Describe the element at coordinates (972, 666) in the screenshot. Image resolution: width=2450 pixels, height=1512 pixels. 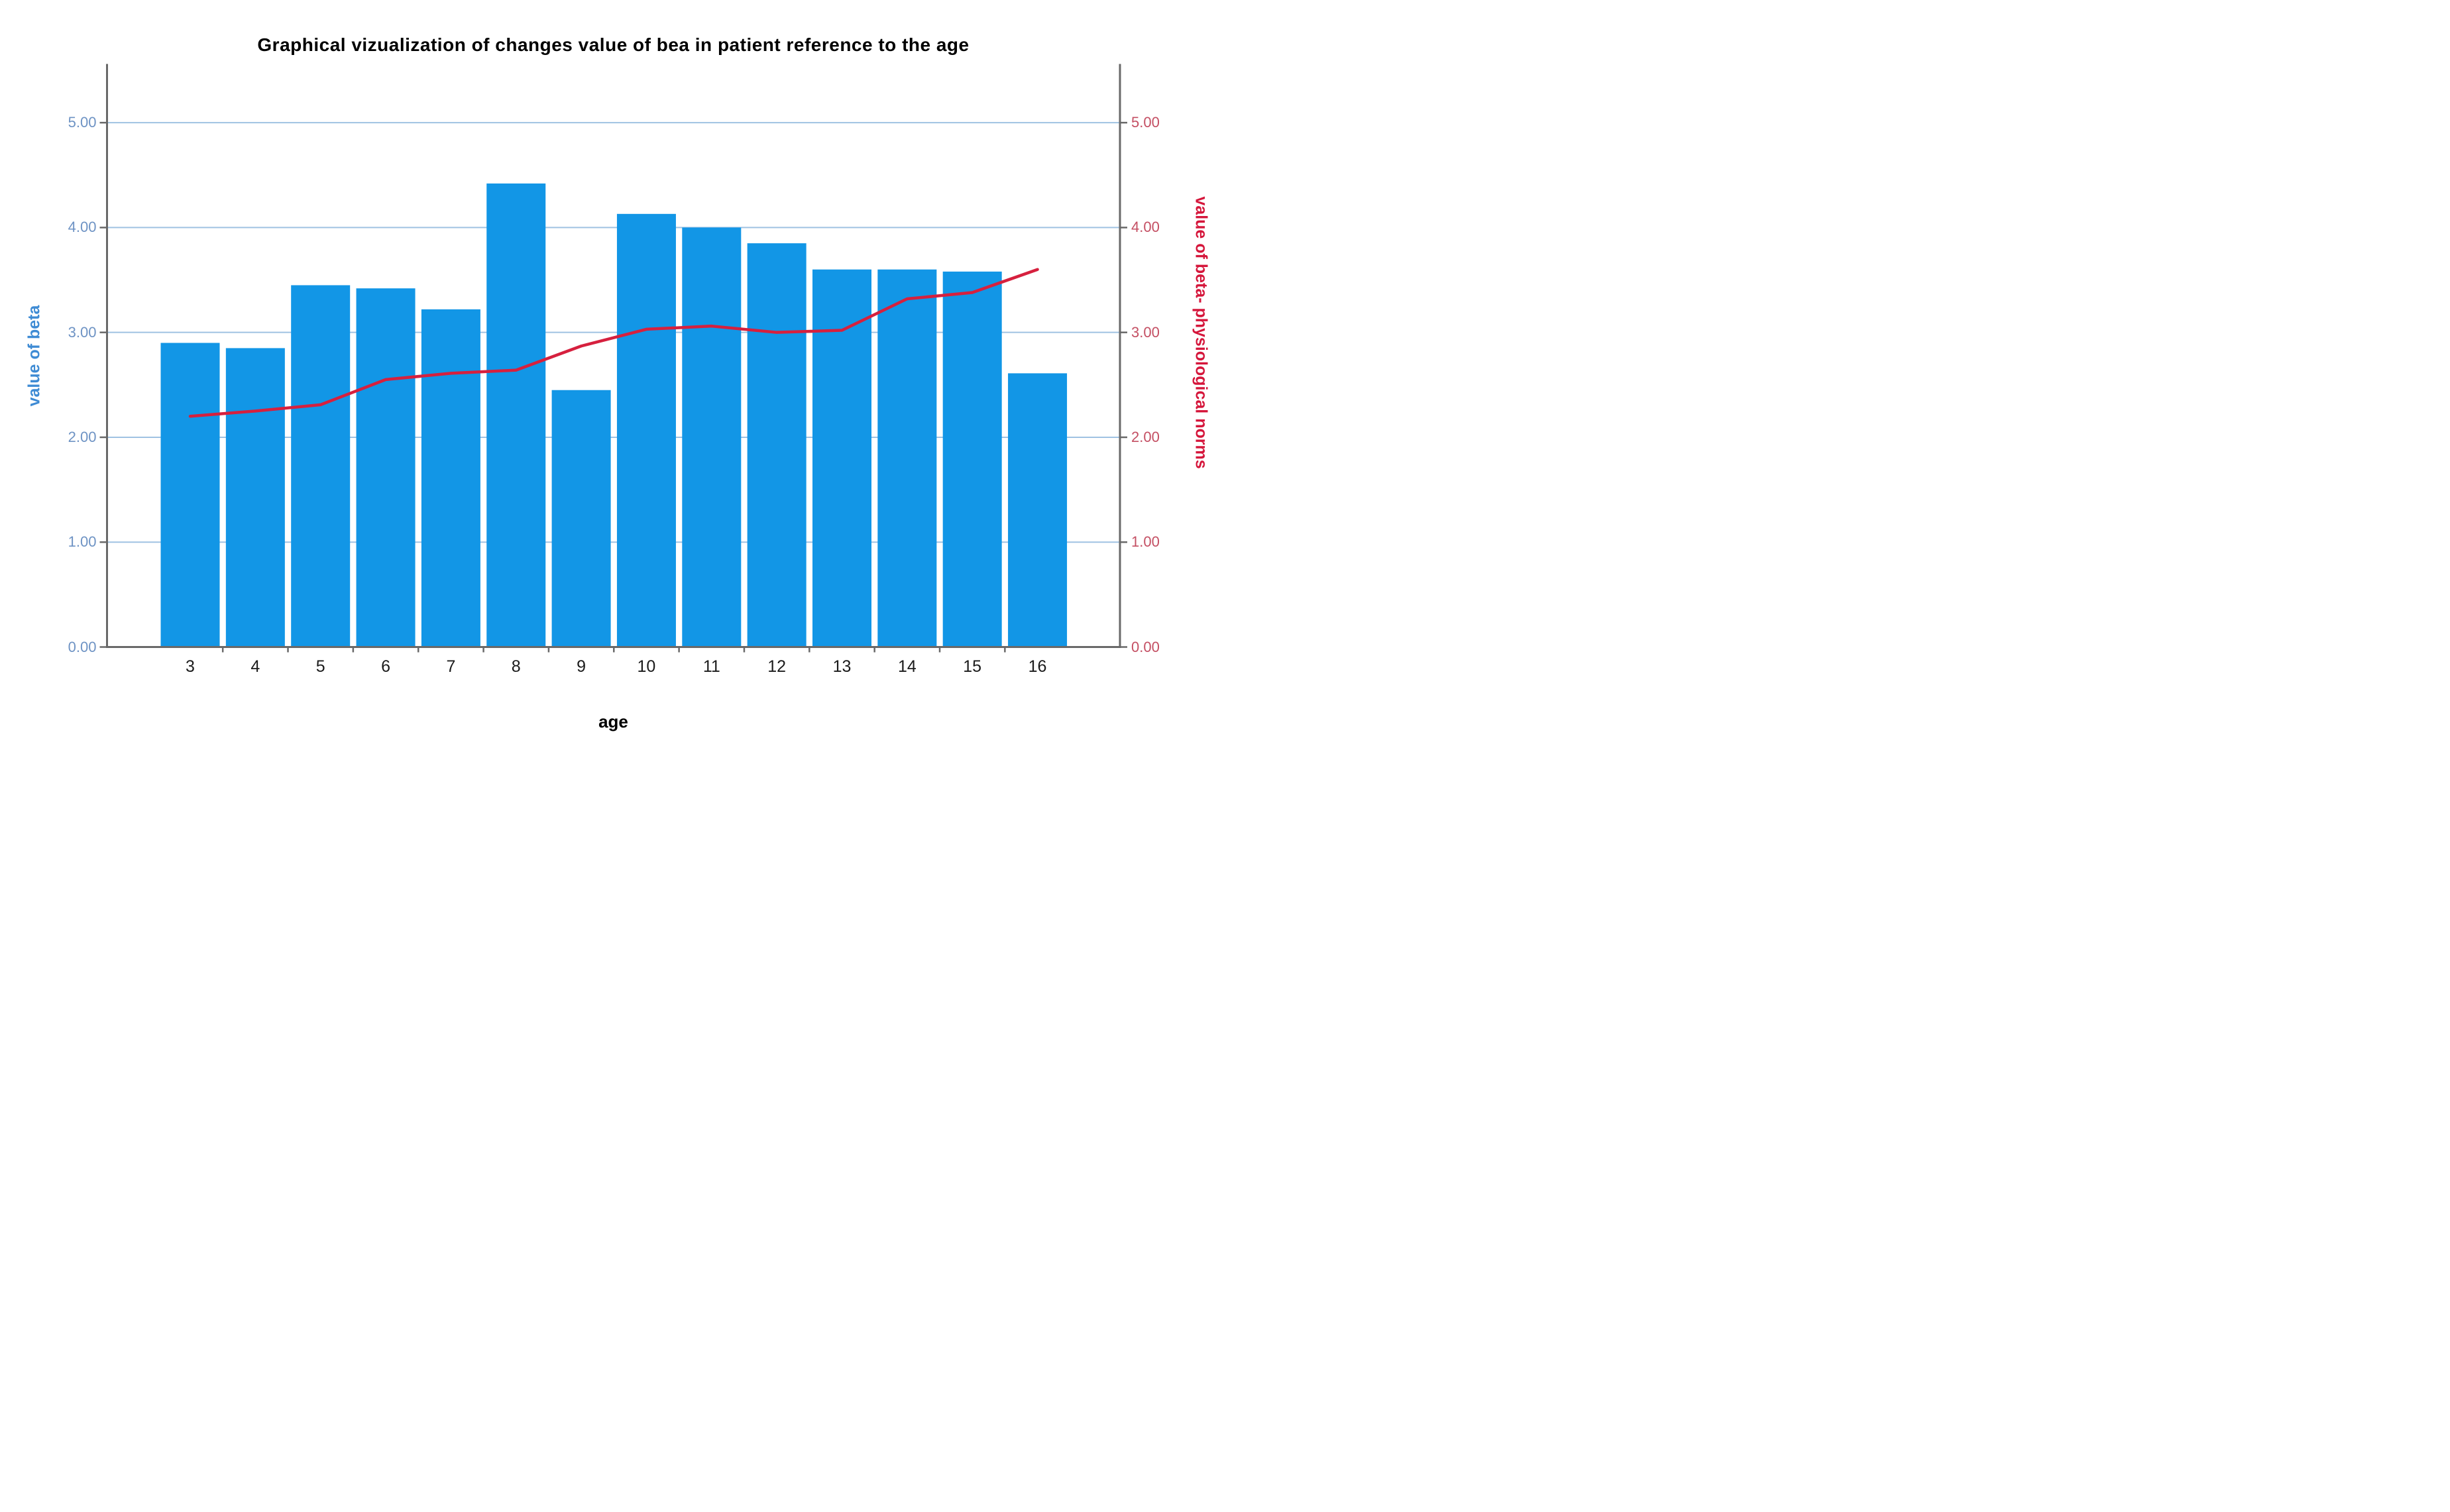
I see `x-tick-label-15: 15` at that location.